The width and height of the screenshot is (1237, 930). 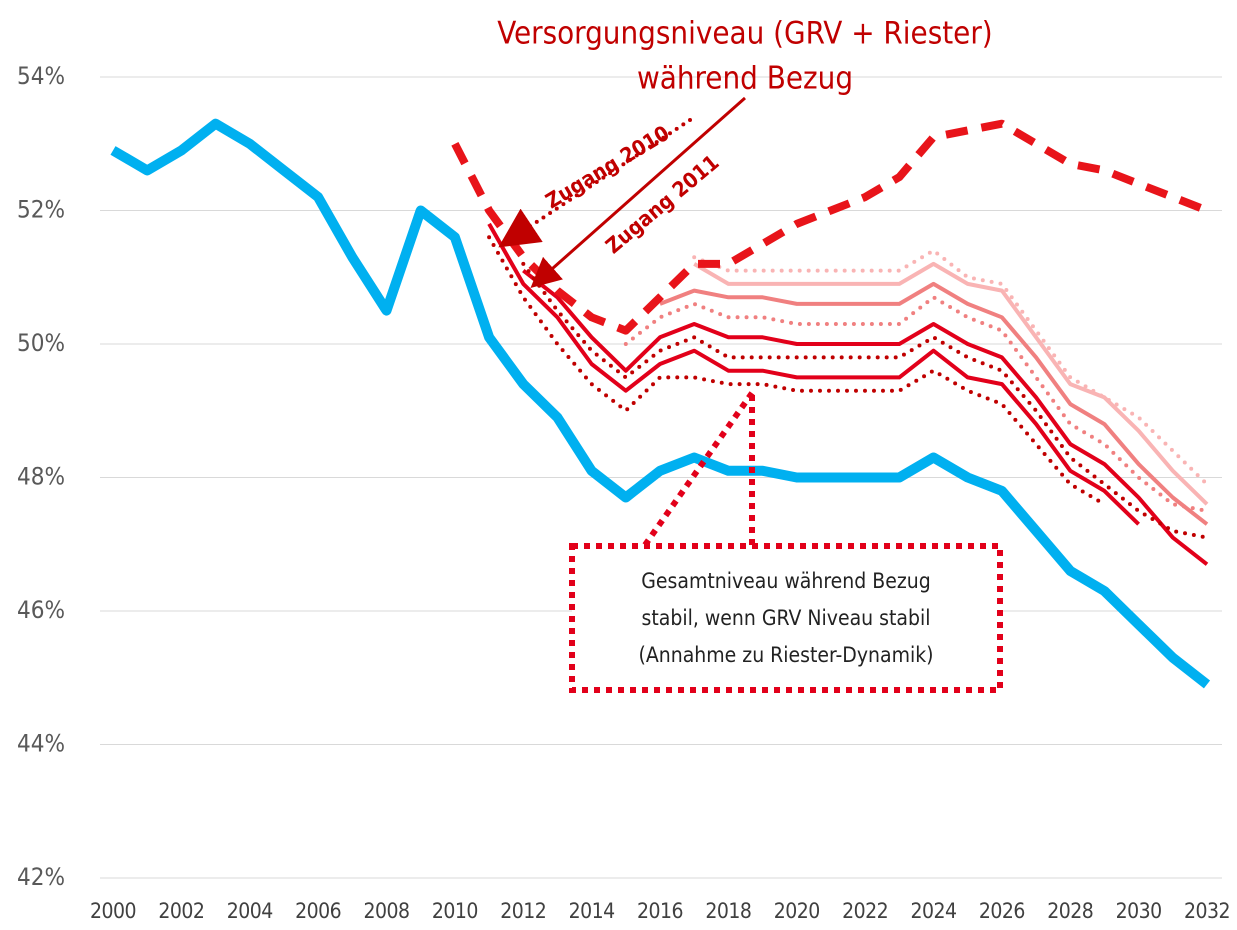 What do you see at coordinates (41, 210) in the screenshot?
I see `y-tick-label: 52%` at bounding box center [41, 210].